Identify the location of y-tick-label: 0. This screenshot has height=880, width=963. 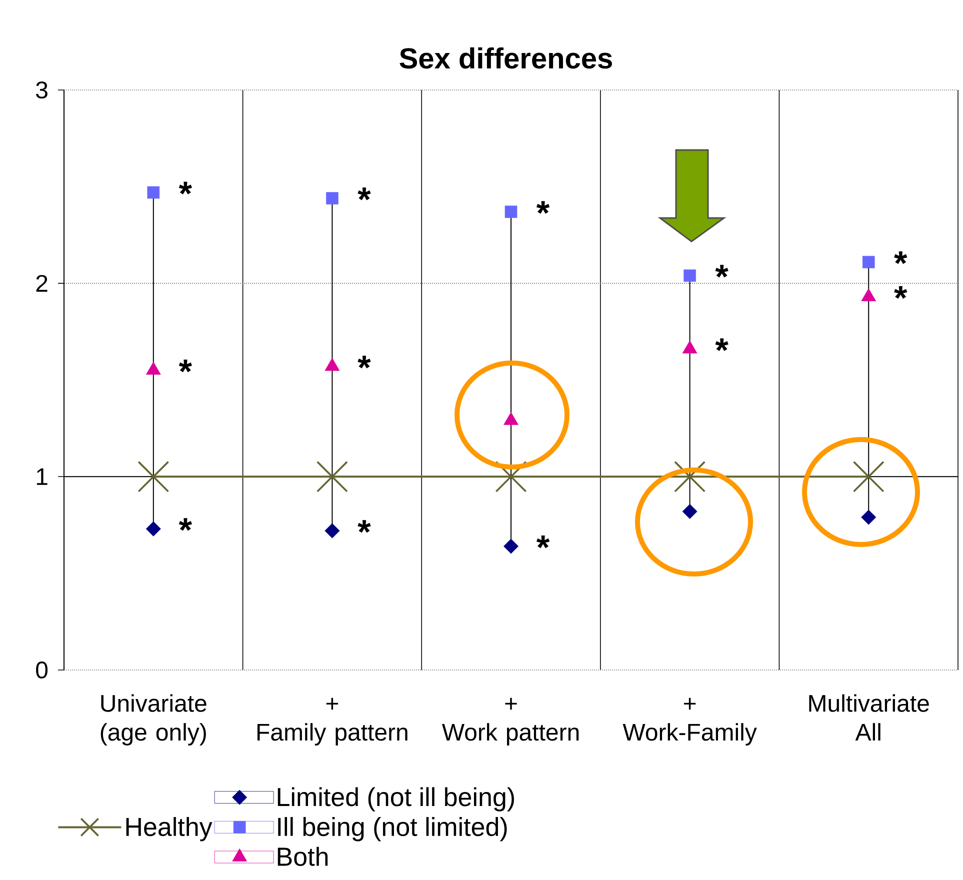
(42, 670).